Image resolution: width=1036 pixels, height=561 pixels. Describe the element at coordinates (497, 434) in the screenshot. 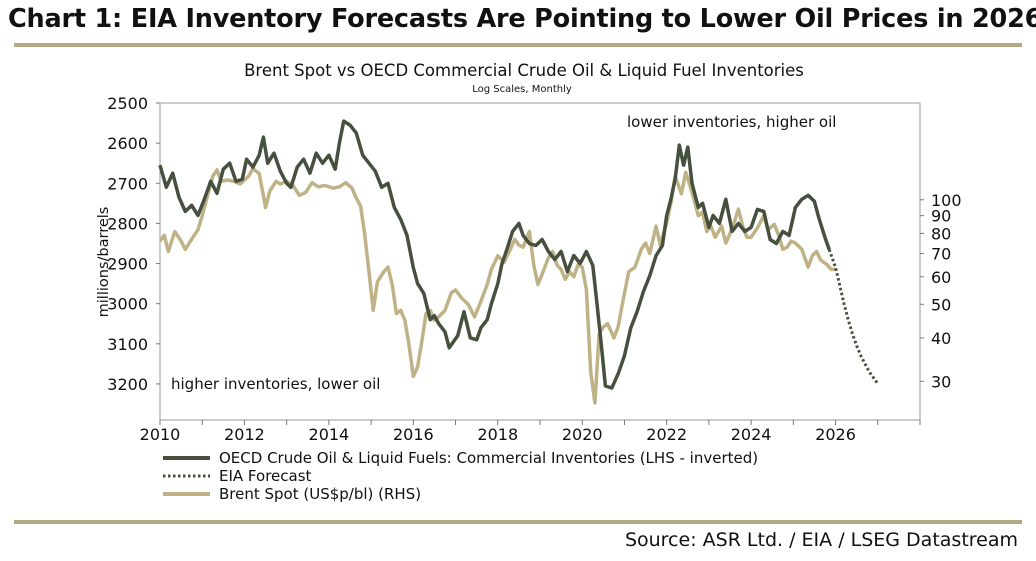

I see `x-tick-label: 2018` at that location.